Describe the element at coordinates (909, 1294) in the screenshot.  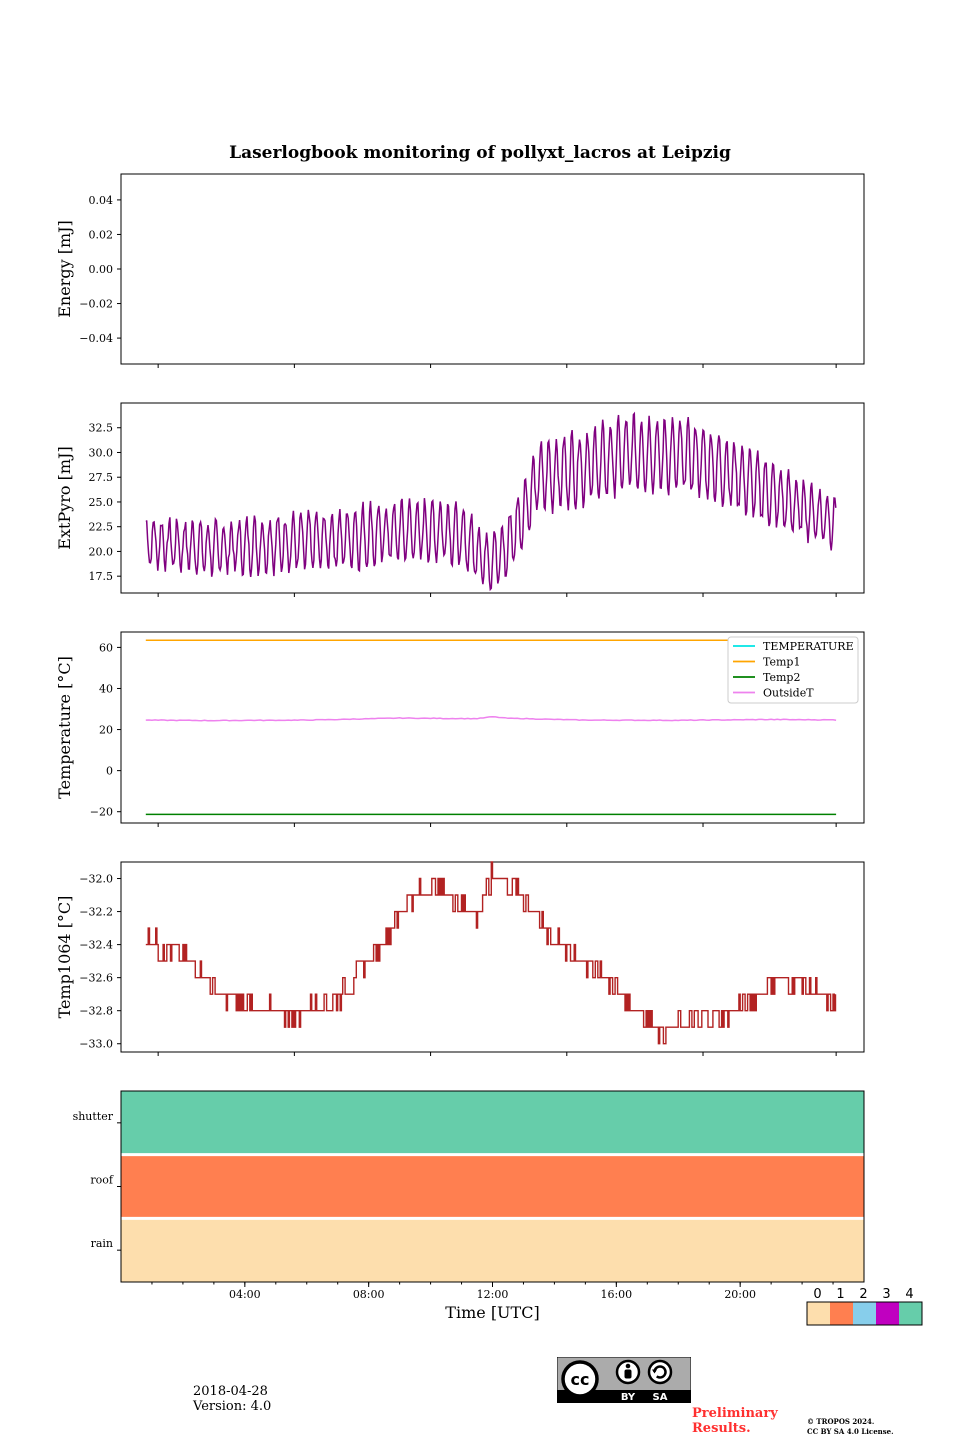
I see `colorbar-tick-label: 4` at that location.